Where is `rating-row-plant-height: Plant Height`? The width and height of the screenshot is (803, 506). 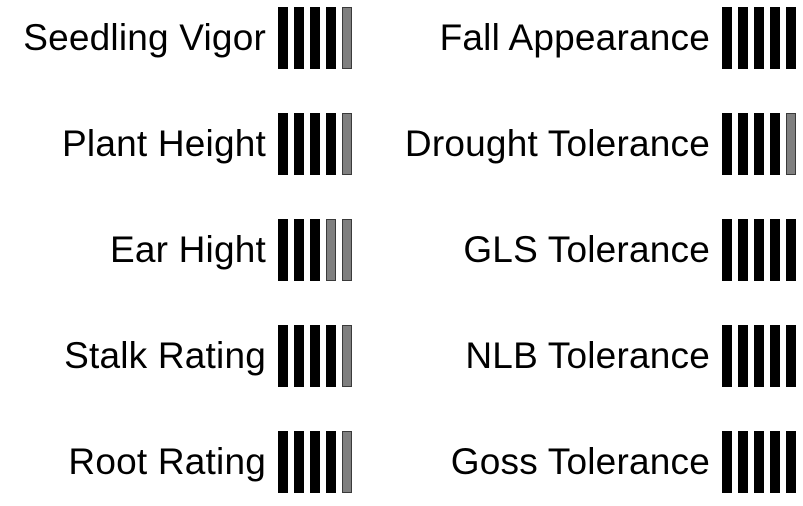
rating-row-plant-height: Plant Height is located at coordinates (176, 144).